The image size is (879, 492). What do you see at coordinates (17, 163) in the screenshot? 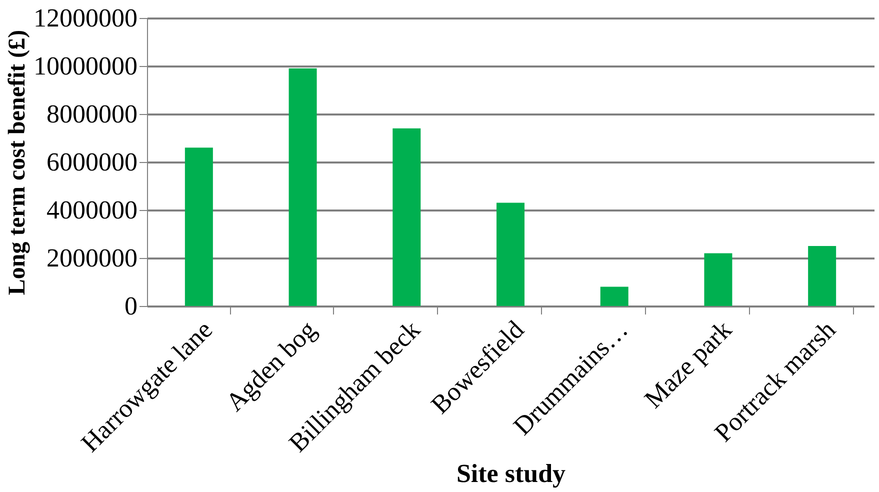
I see `y-axis-title: Long term cost benefit (£)` at bounding box center [17, 163].